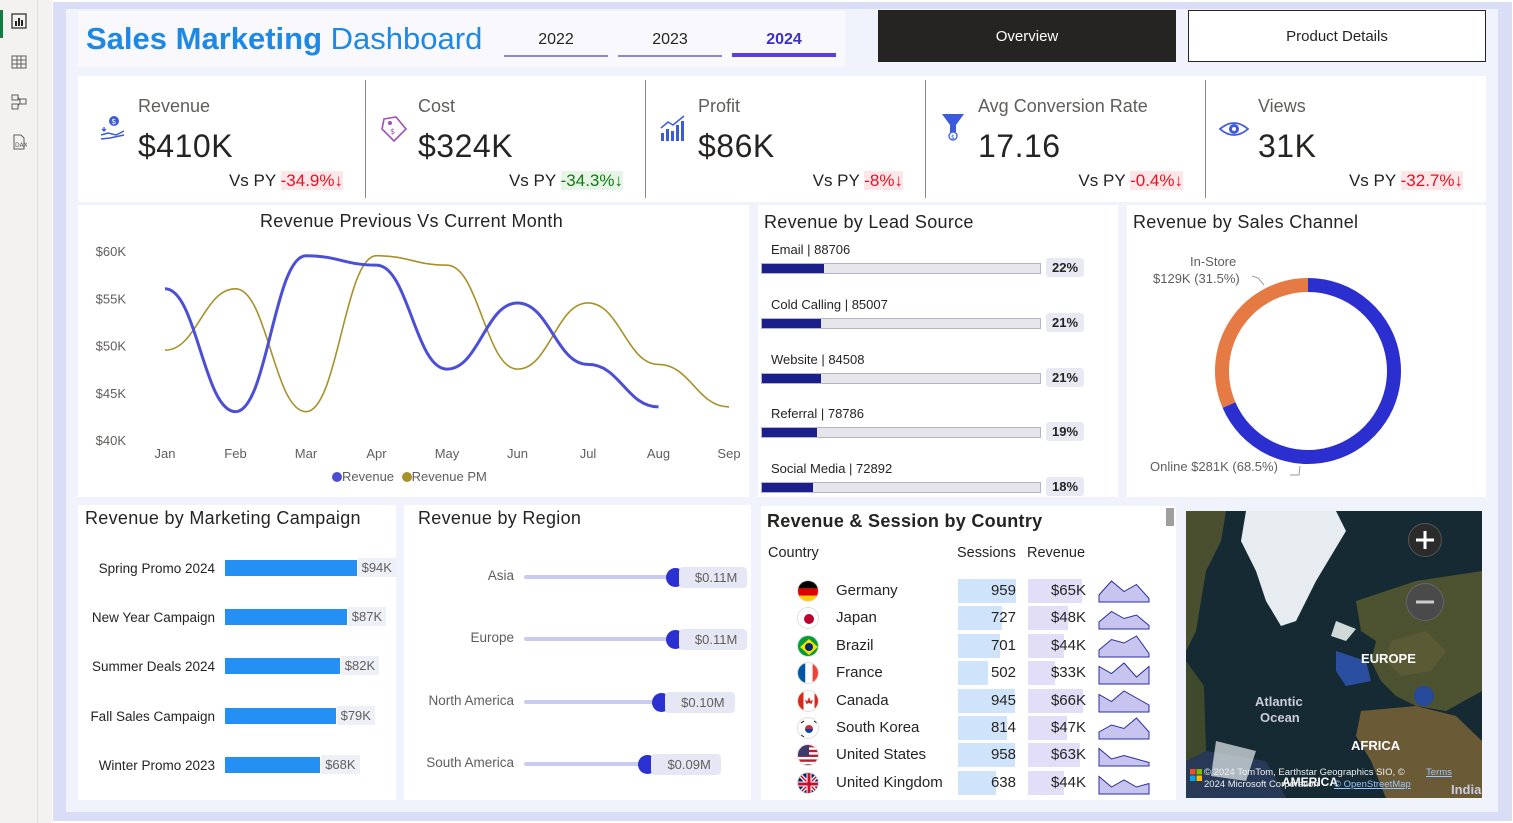 The height and width of the screenshot is (823, 1513). What do you see at coordinates (449, 476) in the screenshot?
I see `legend-label-revenue-pm: Revenue PM` at bounding box center [449, 476].